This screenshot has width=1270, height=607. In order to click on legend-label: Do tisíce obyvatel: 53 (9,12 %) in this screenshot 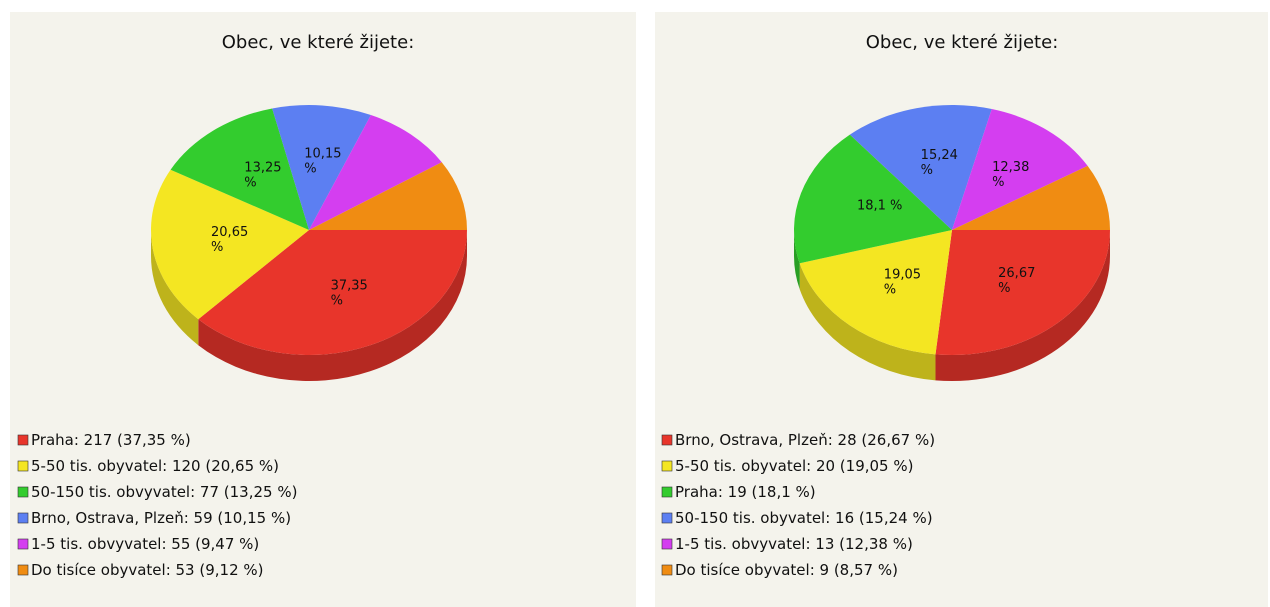, I will do `click(147, 570)`.